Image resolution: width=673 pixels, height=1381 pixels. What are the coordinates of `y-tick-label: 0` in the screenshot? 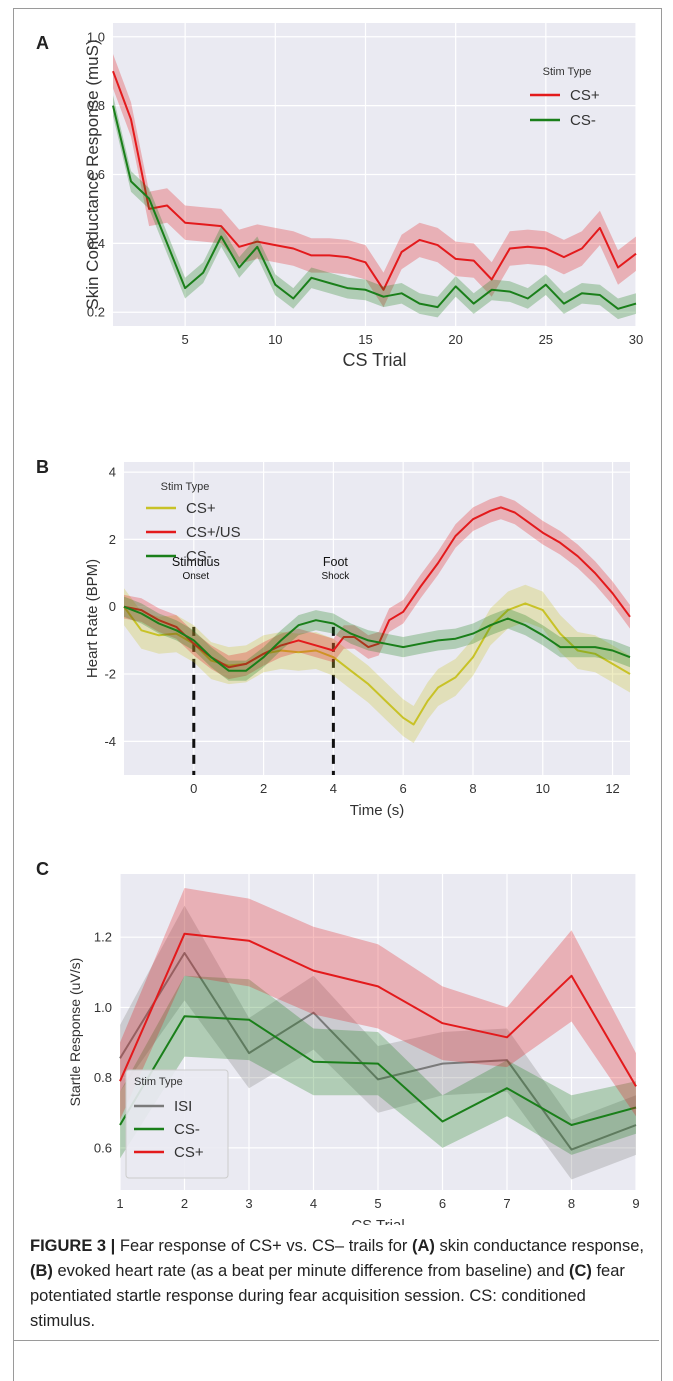 It's located at (112, 606).